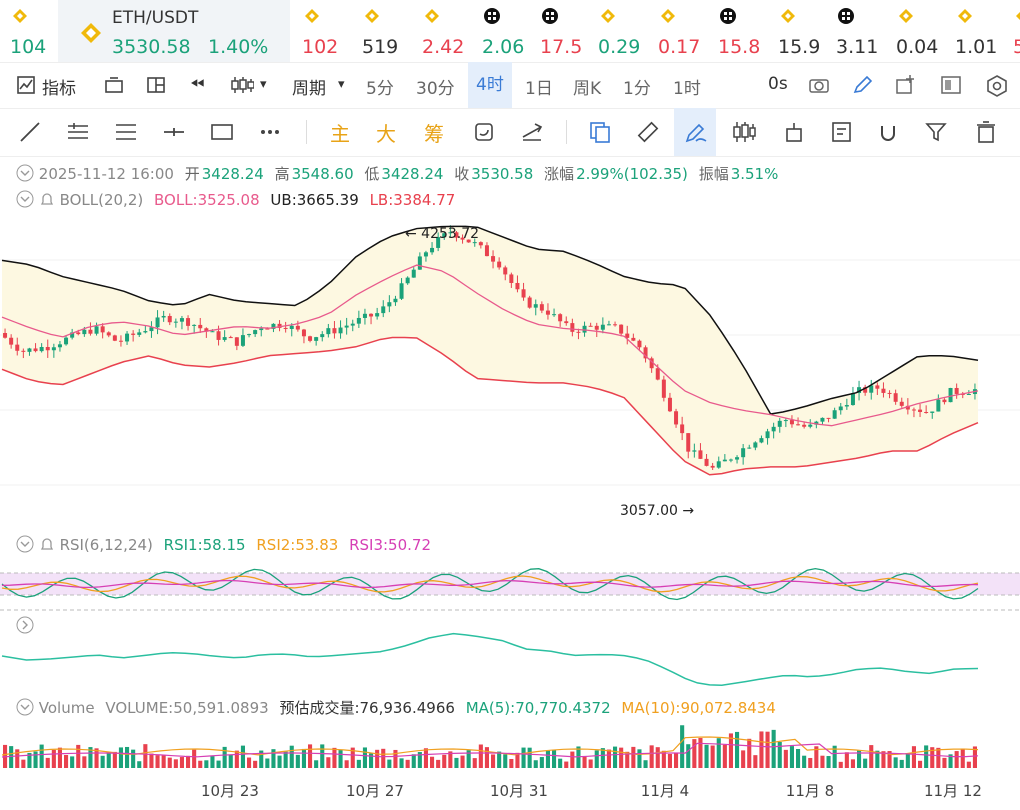  What do you see at coordinates (648, 132) in the screenshot?
I see `ruler-icon` at bounding box center [648, 132].